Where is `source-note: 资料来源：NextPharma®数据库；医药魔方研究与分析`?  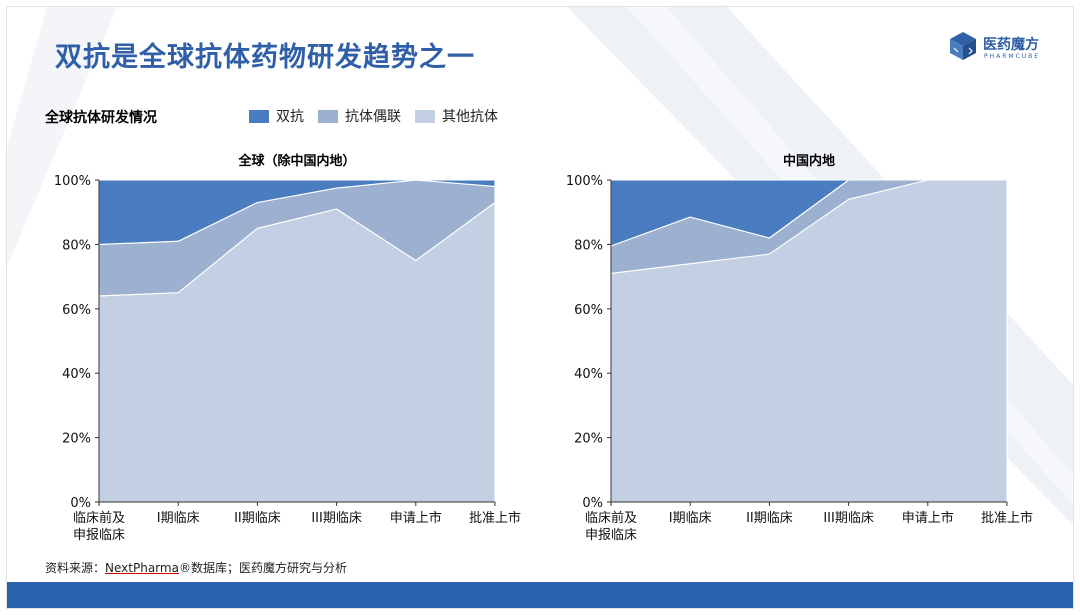
source-note: 资料来源：NextPharma®数据库；医药魔方研究与分析 is located at coordinates (196, 567).